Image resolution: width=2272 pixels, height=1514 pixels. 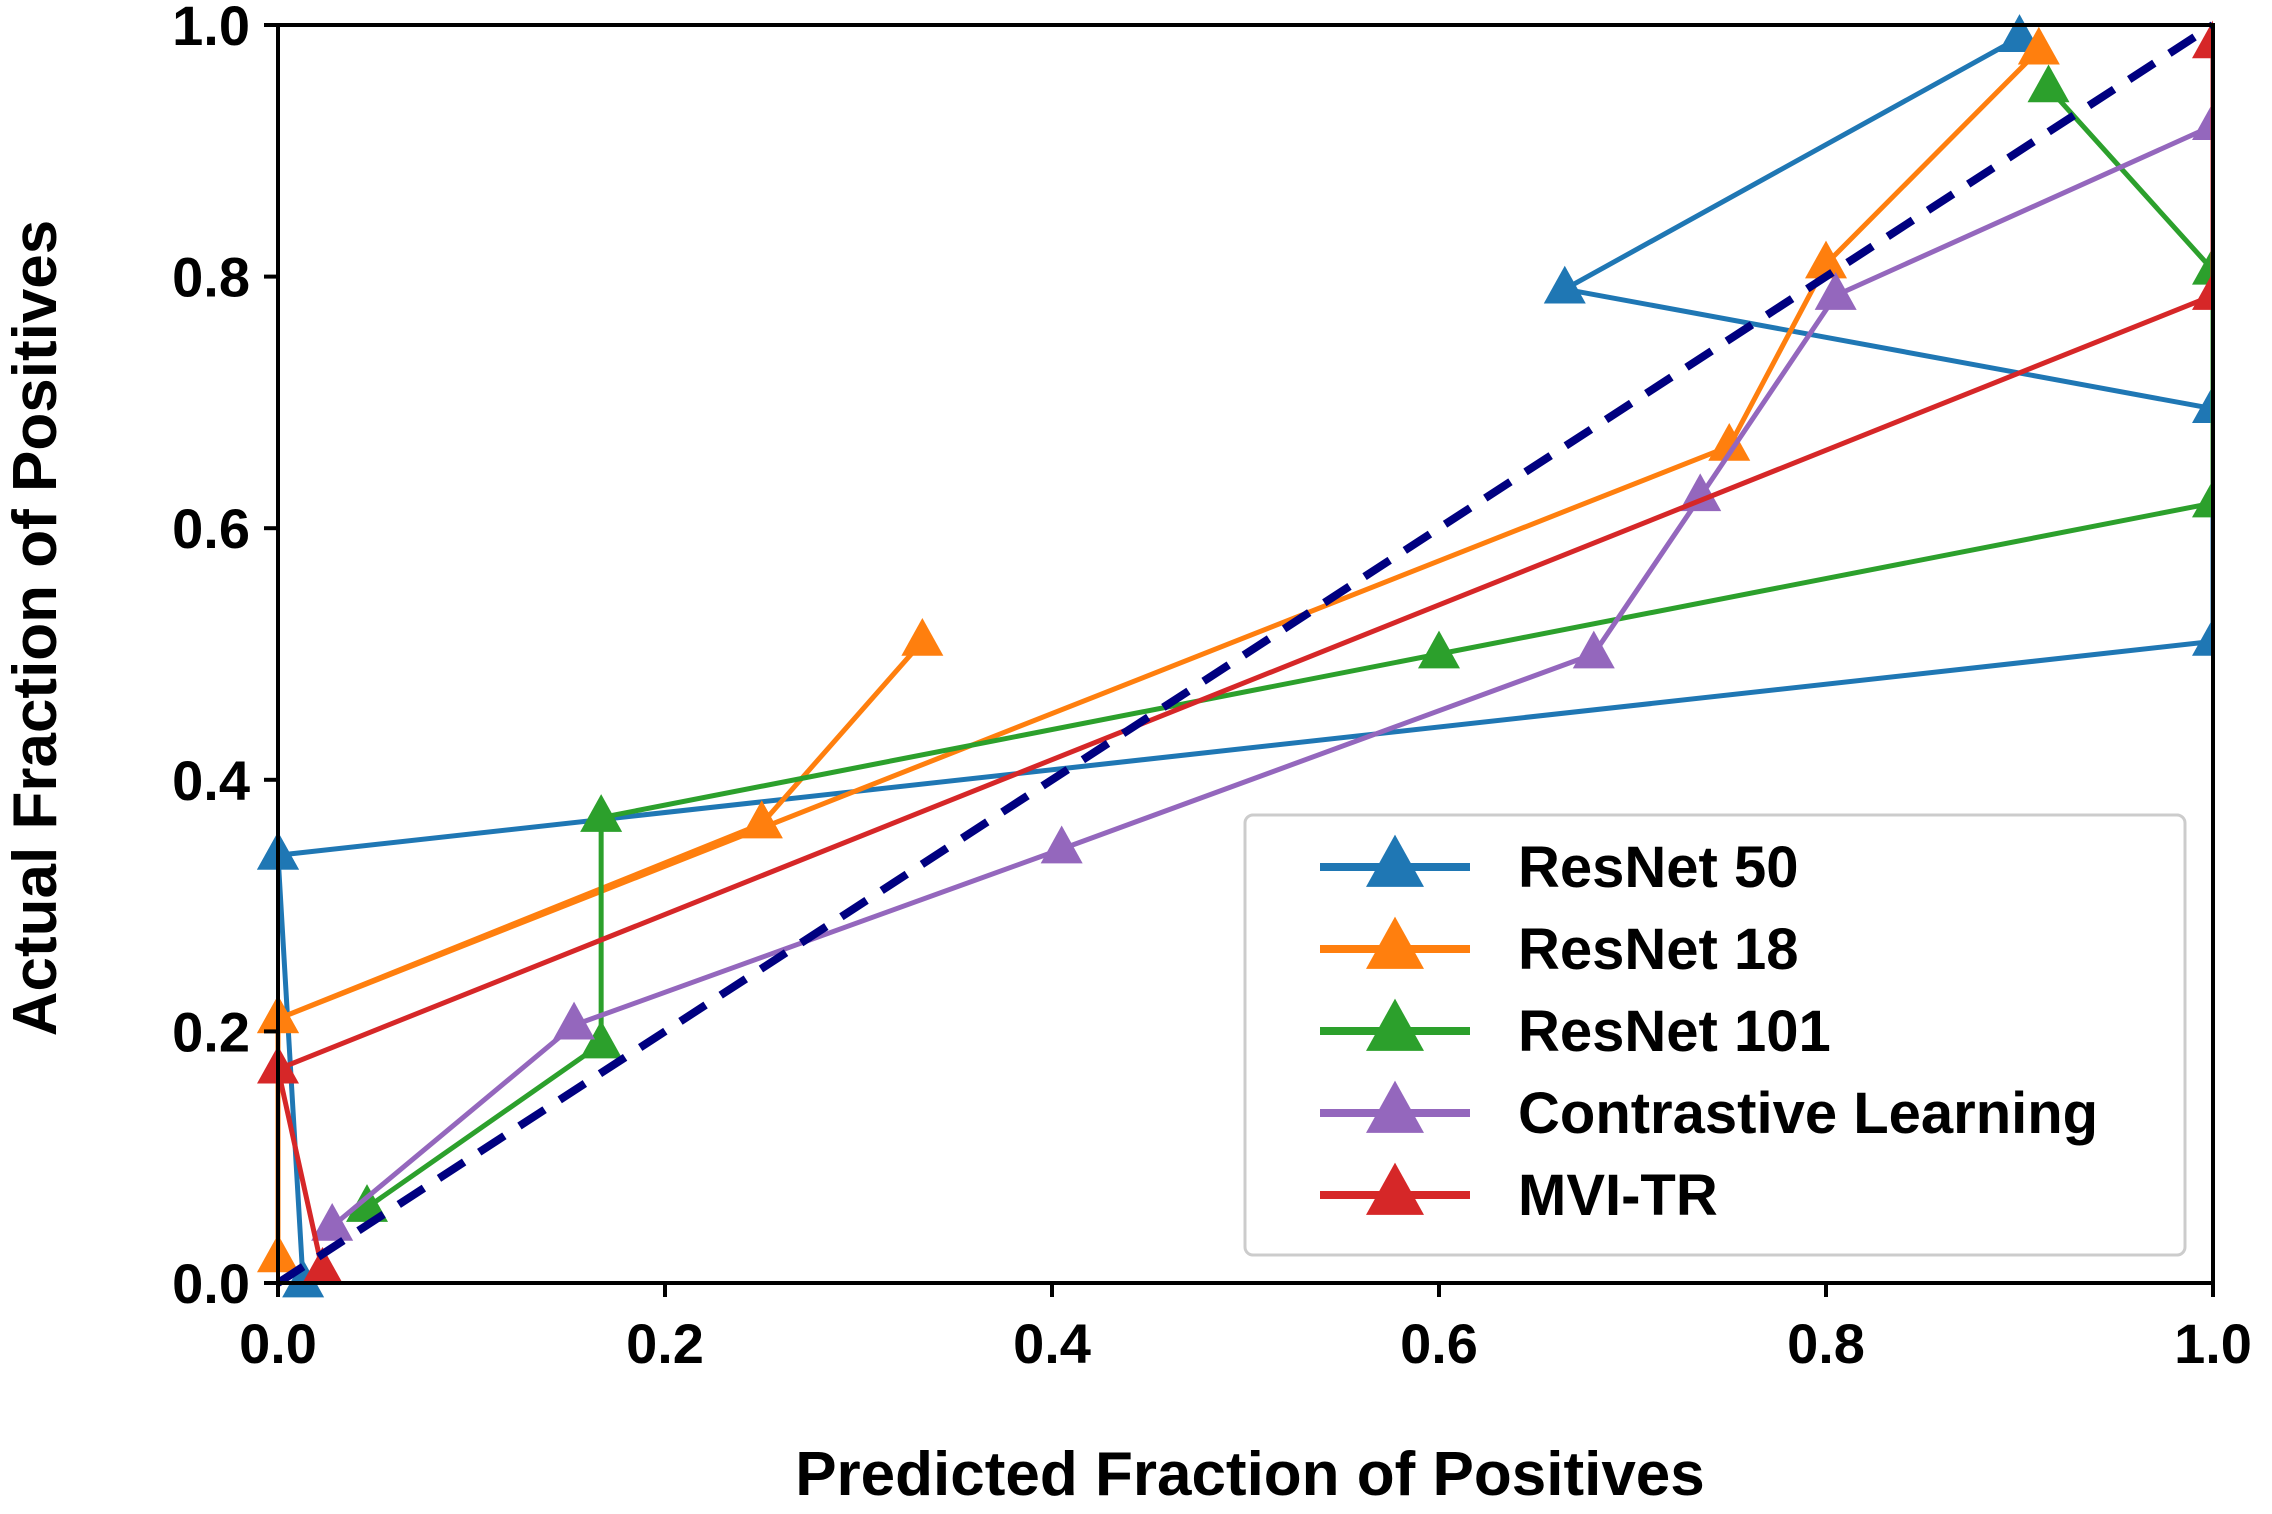 What do you see at coordinates (1618, 1195) in the screenshot?
I see `legend-label: MVI-TR` at bounding box center [1618, 1195].